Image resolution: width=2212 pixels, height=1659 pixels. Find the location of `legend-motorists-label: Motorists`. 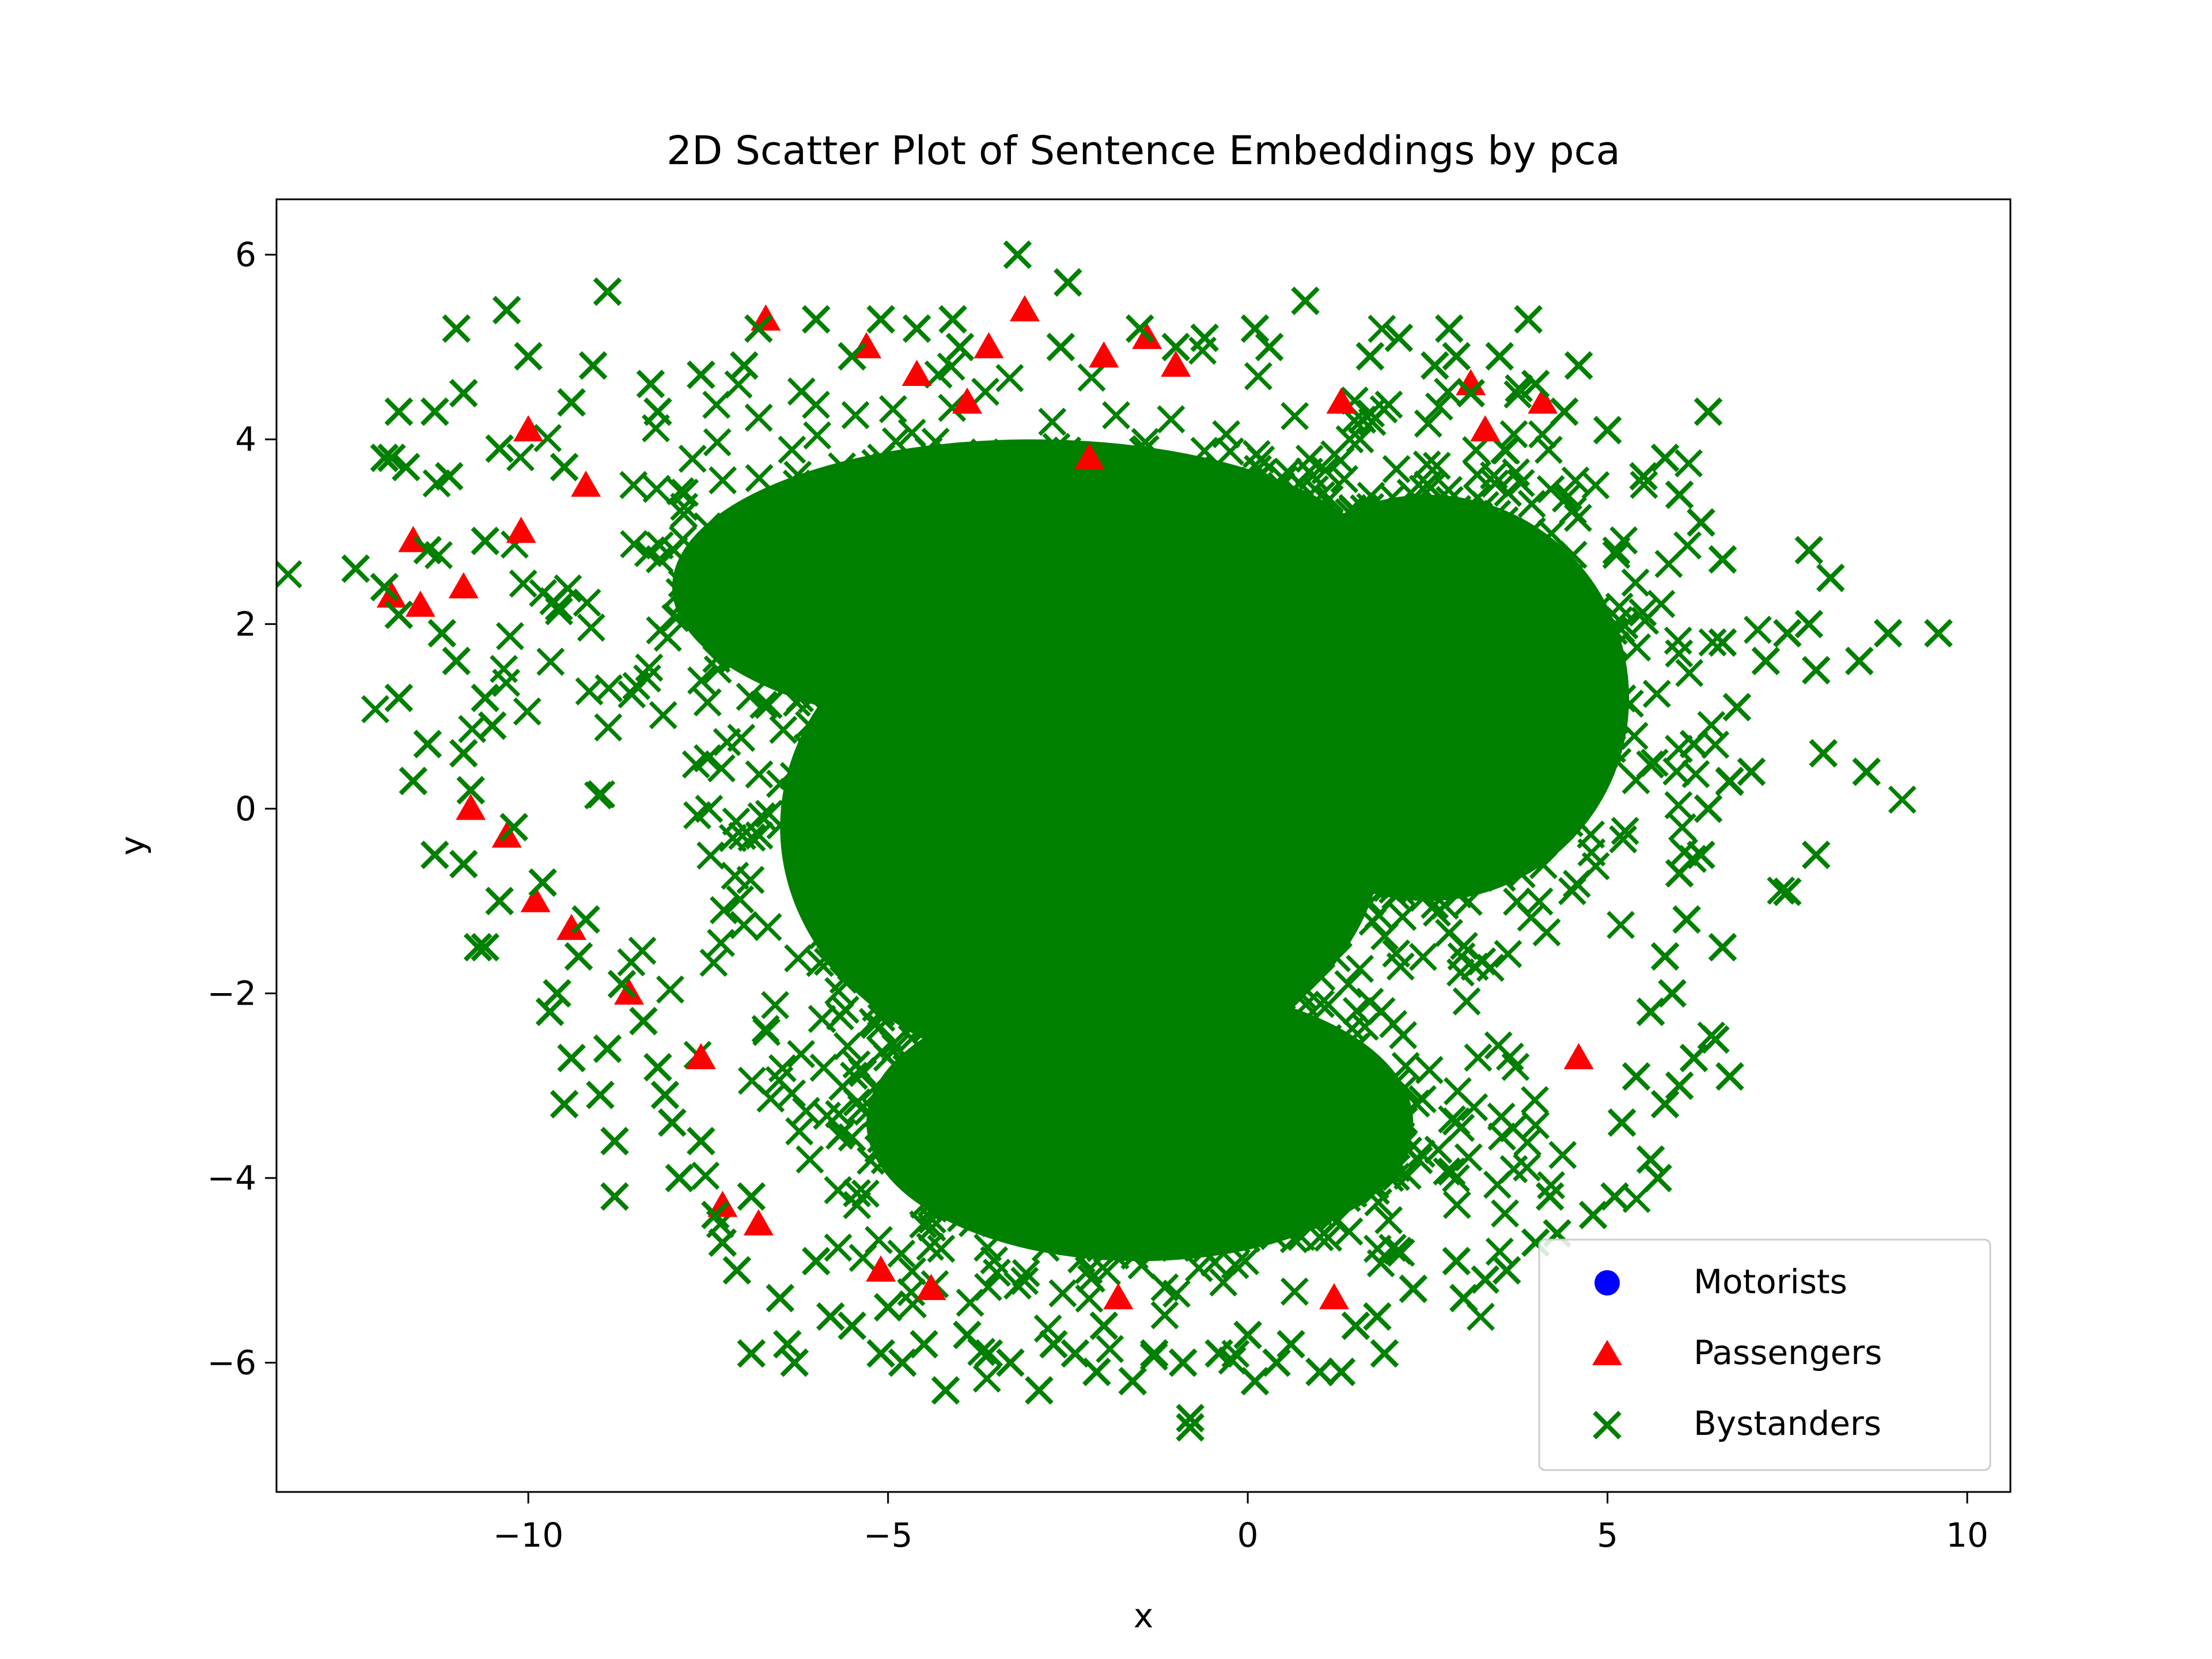

legend-motorists-label: Motorists is located at coordinates (1770, 1281).